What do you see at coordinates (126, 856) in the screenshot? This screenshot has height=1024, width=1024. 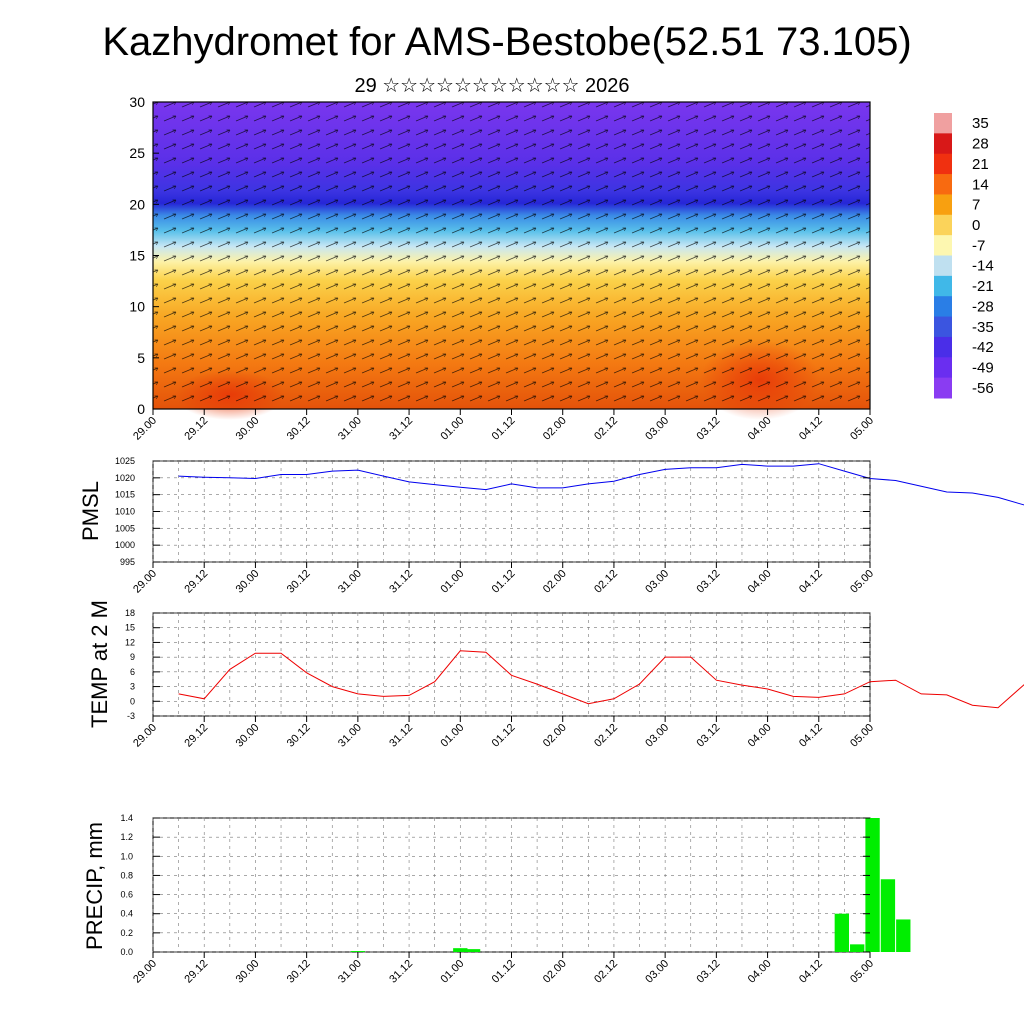 I see `y-tick-label: 1.0` at bounding box center [126, 856].